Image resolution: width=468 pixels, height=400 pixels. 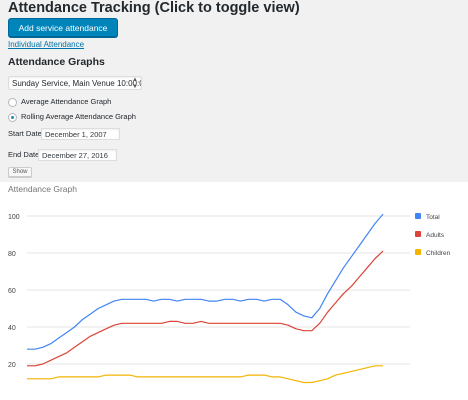 What do you see at coordinates (12, 102) in the screenshot?
I see `average-graph-radio` at bounding box center [12, 102].